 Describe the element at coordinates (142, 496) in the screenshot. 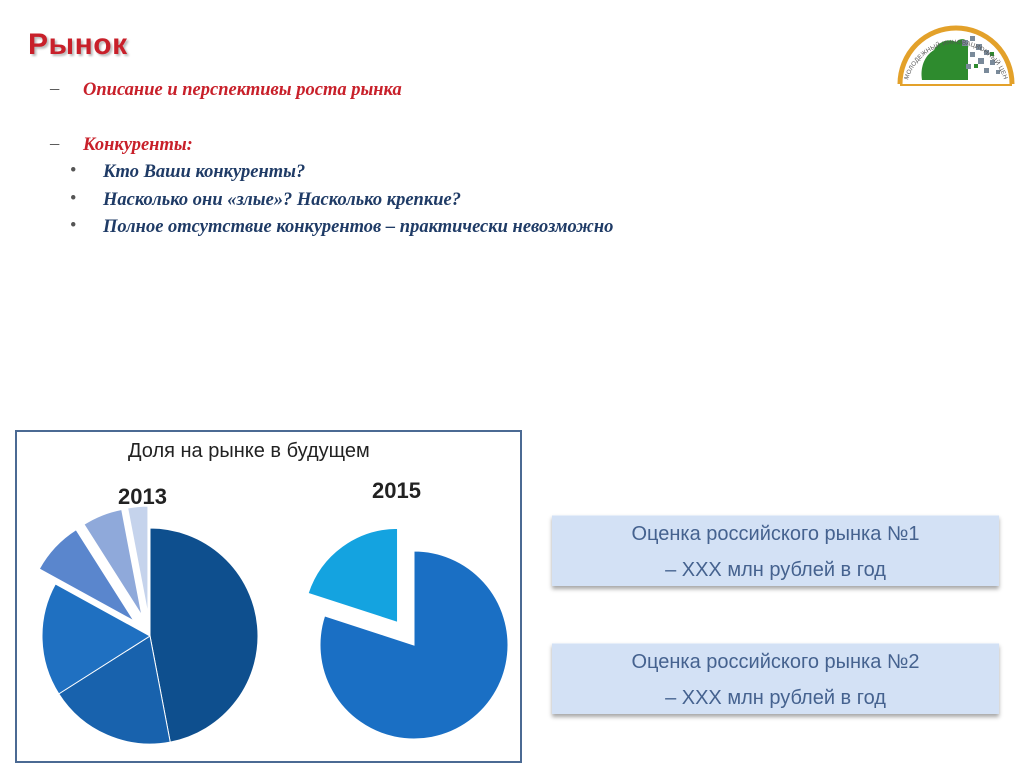

I see `year-label-2013: 2013` at that location.